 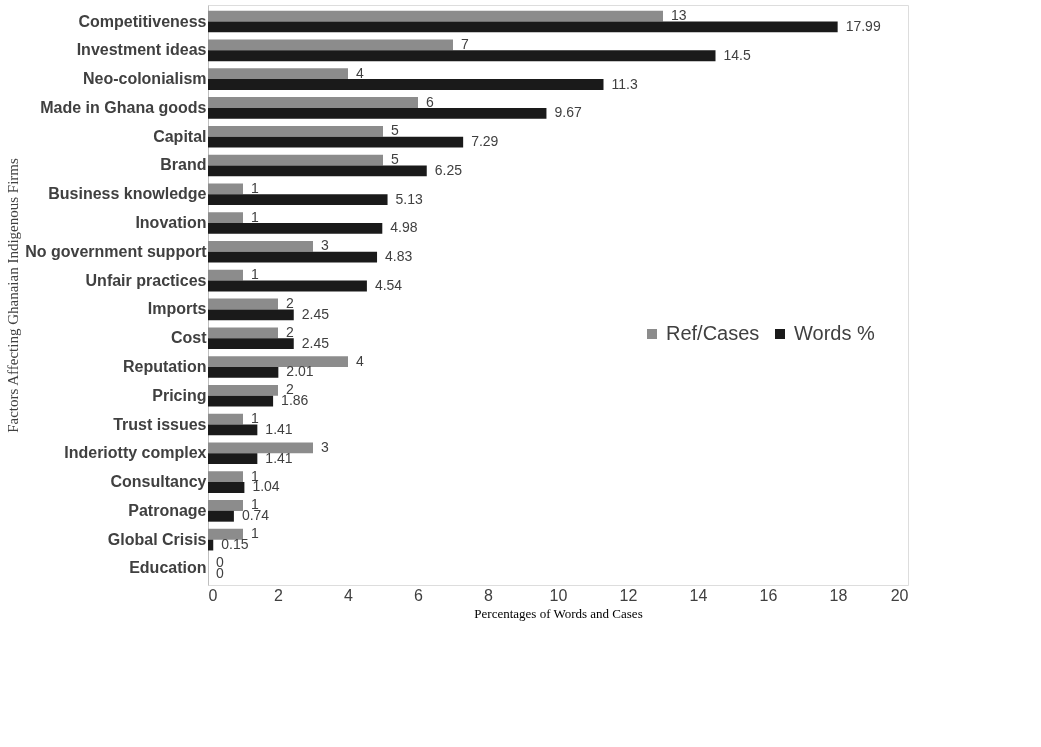 What do you see at coordinates (568, 112) in the screenshot?
I see `data-label: 9.67` at bounding box center [568, 112].